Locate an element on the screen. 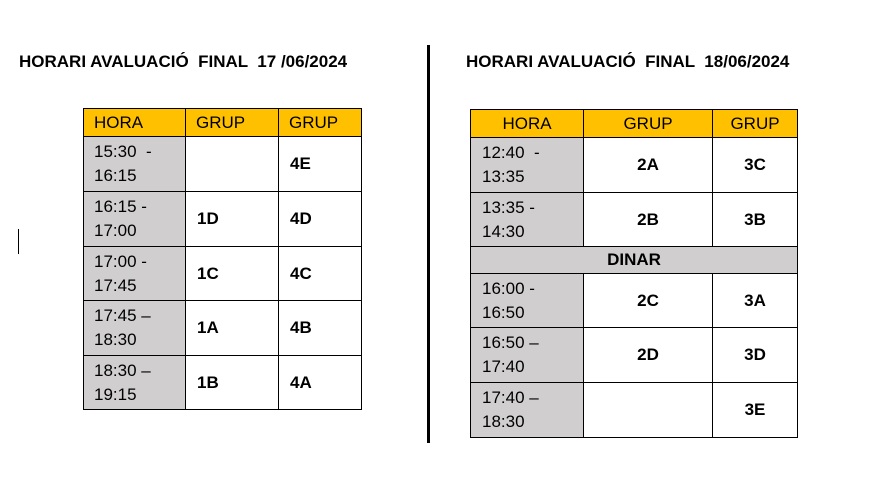 This screenshot has height=494, width=885. group-cell: 2A is located at coordinates (648, 165).